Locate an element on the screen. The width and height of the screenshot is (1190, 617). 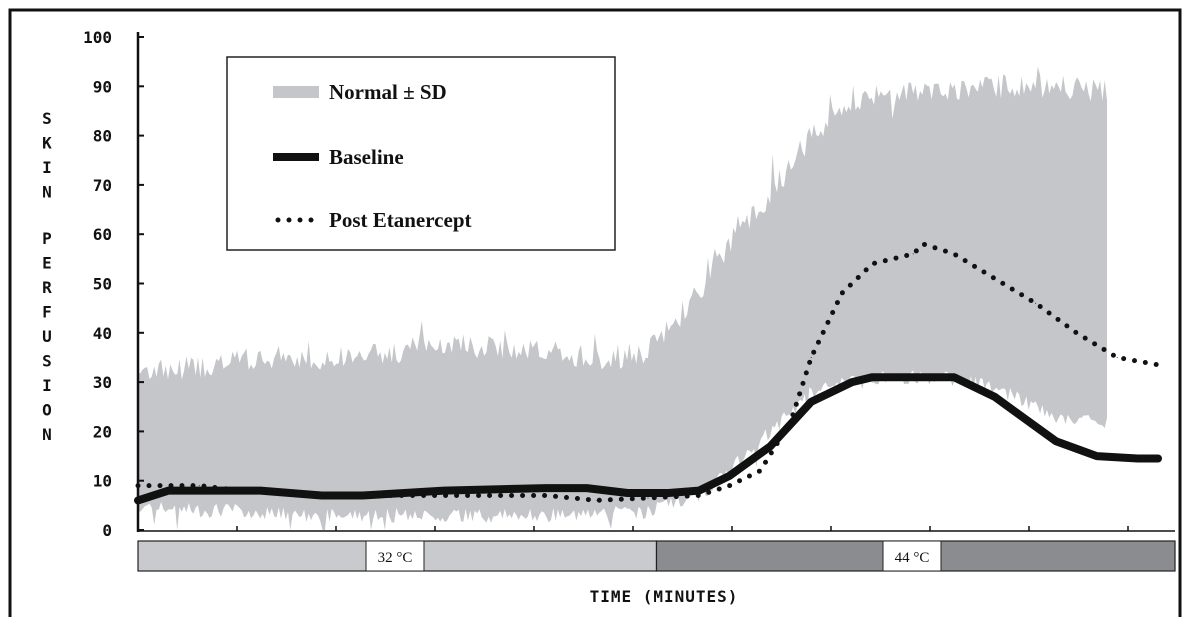
y-axis-label-letter: R is located at coordinates (47, 287).